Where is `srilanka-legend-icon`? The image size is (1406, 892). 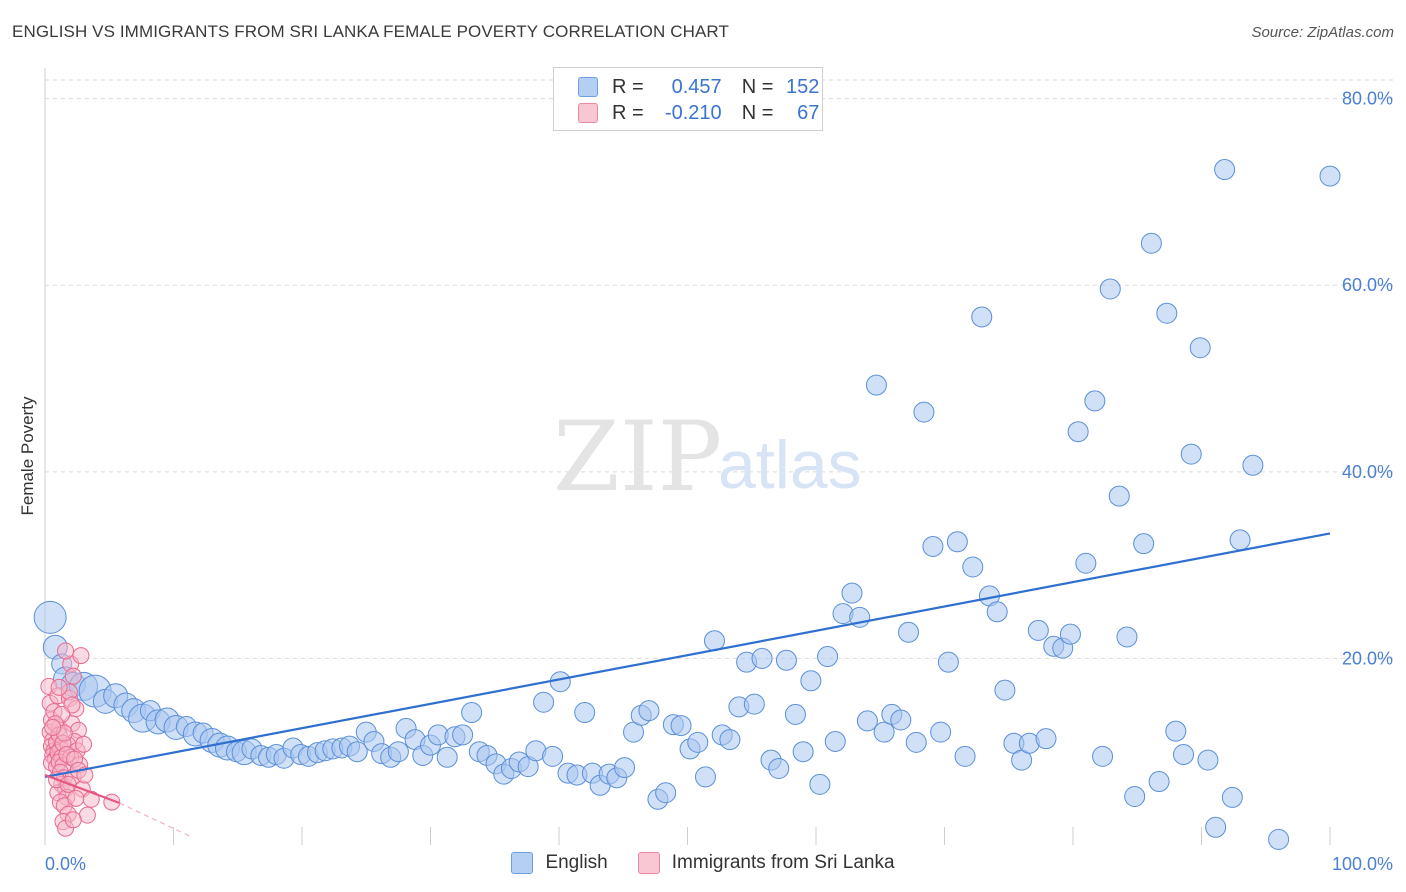
srilanka-legend-icon is located at coordinates (648, 863).